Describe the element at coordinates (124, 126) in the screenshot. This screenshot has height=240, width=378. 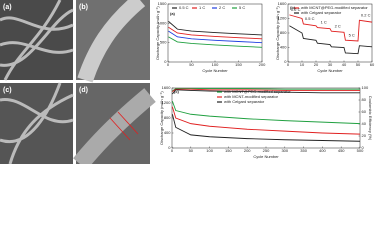
I see `measure-line` at that location.